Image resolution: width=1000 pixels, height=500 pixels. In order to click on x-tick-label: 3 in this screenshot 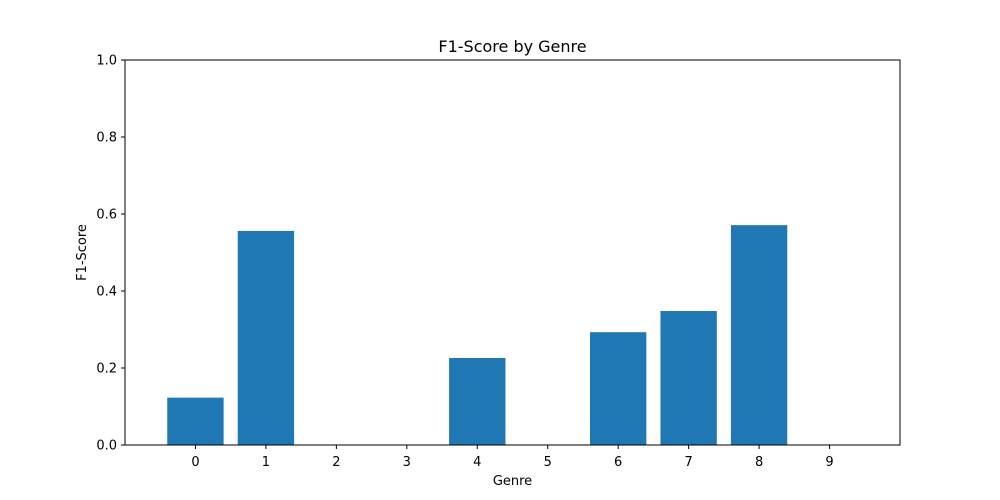, I will do `click(407, 462)`.